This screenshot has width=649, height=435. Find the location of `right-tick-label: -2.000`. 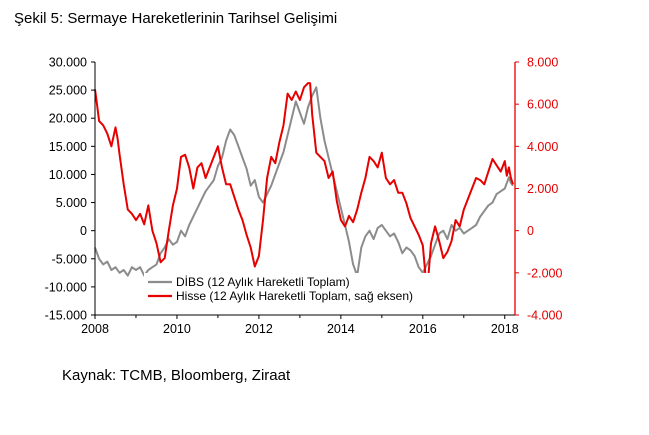

right-tick-label: -2.000 is located at coordinates (544, 273).